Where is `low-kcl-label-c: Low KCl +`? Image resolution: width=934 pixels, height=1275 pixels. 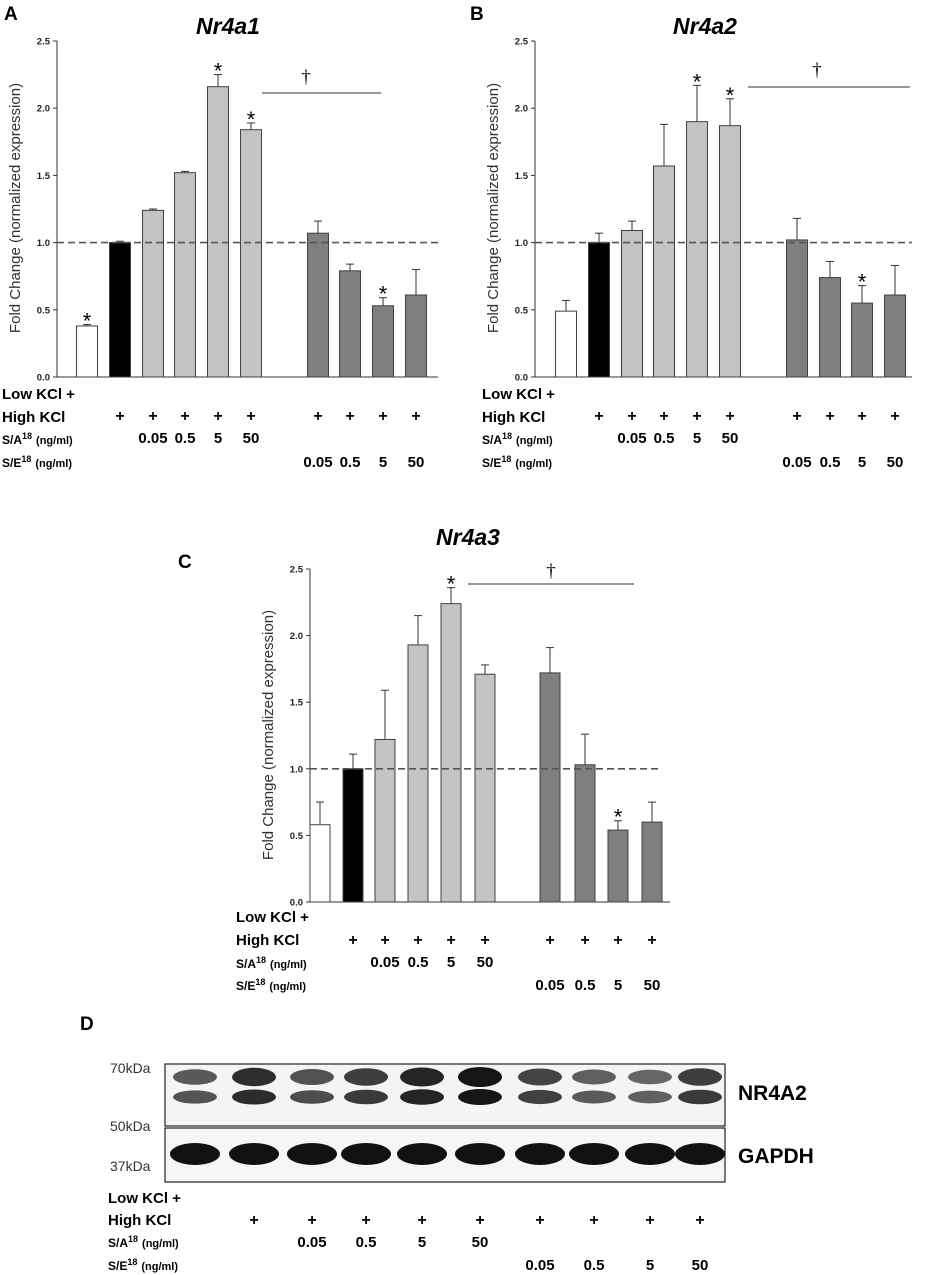
low-kcl-label-c: Low KCl + is located at coordinates (272, 917).